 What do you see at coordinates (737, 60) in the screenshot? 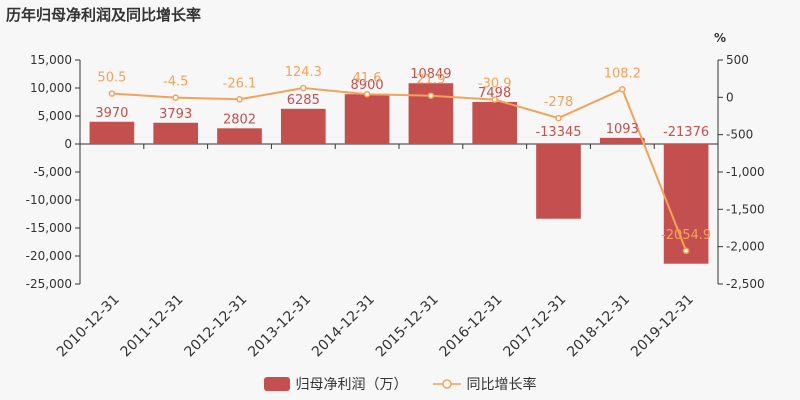
I see `y-right-tick-label: 500` at bounding box center [737, 60].